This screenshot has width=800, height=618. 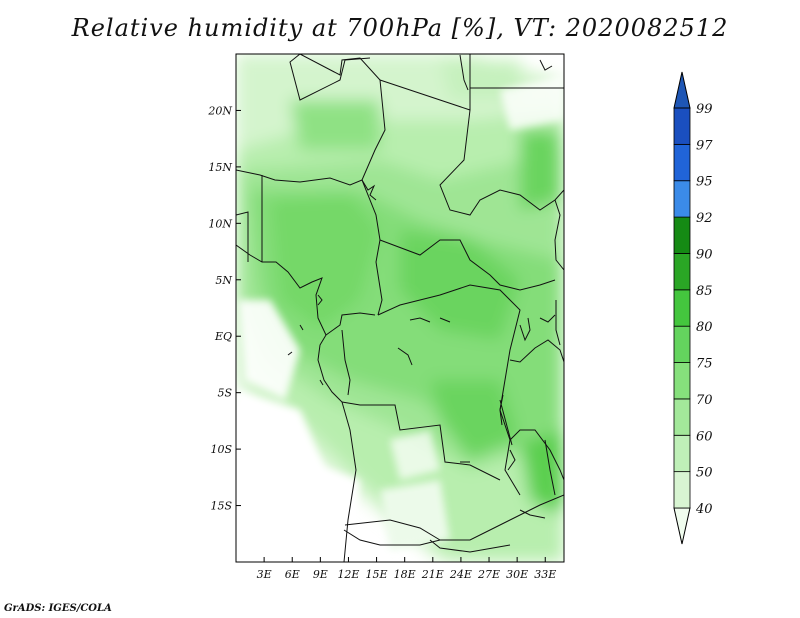 I want to click on y-tick-label: 20N, so click(x=219, y=110).